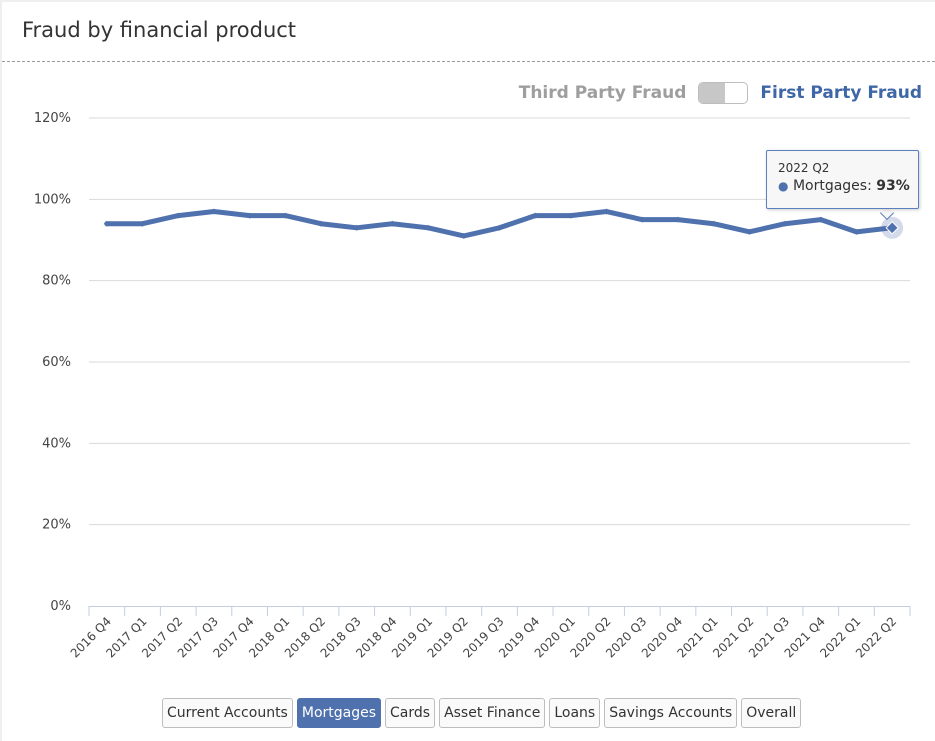  What do you see at coordinates (468, 61) in the screenshot?
I see `title-divider` at bounding box center [468, 61].